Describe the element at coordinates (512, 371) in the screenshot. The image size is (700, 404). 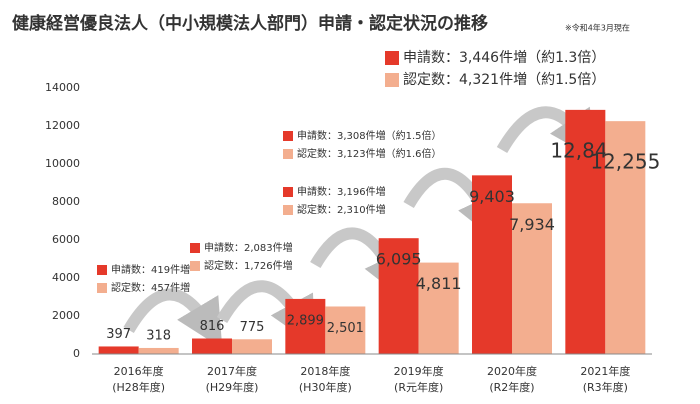
I see `x-tick-label: 2020年度` at that location.